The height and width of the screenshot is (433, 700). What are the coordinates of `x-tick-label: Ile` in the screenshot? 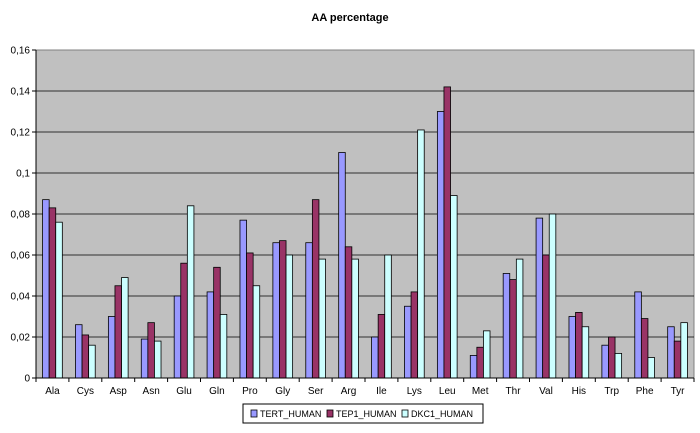 It's located at (381, 391).